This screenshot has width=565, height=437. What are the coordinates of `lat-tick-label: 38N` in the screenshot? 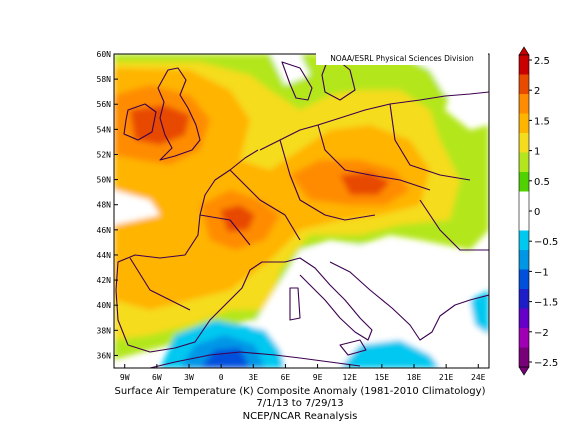 It's located at (104, 330).